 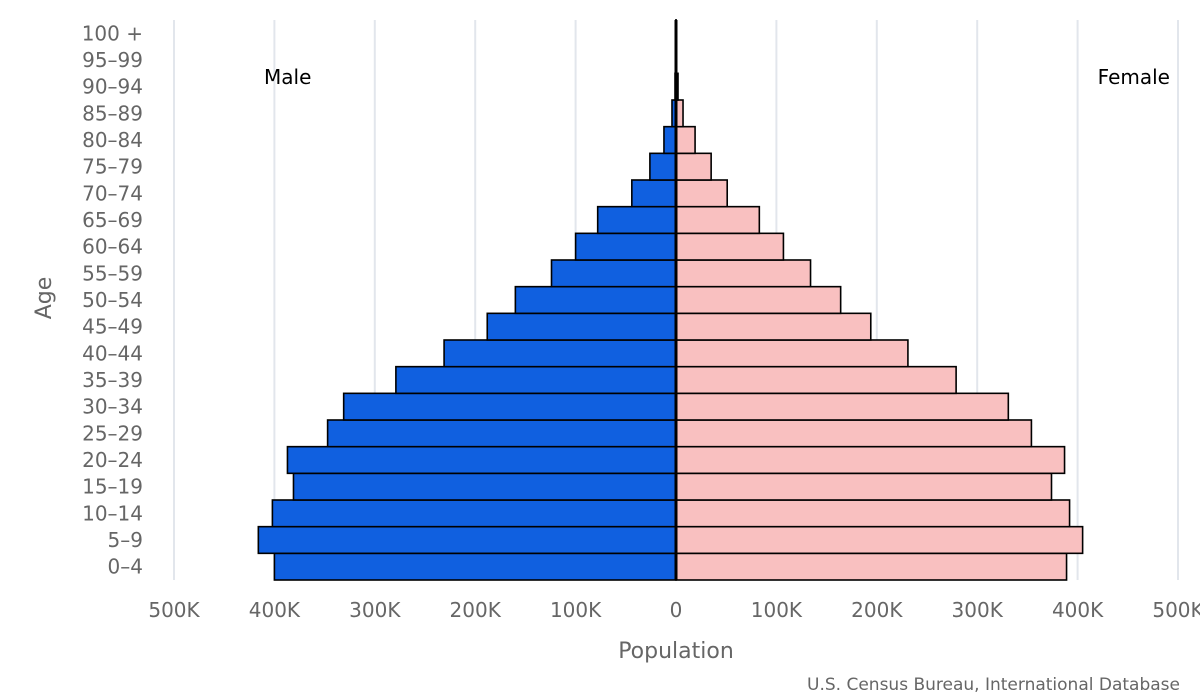 What do you see at coordinates (112, 113) in the screenshot?
I see `y-tick-label: 85–89` at bounding box center [112, 113].